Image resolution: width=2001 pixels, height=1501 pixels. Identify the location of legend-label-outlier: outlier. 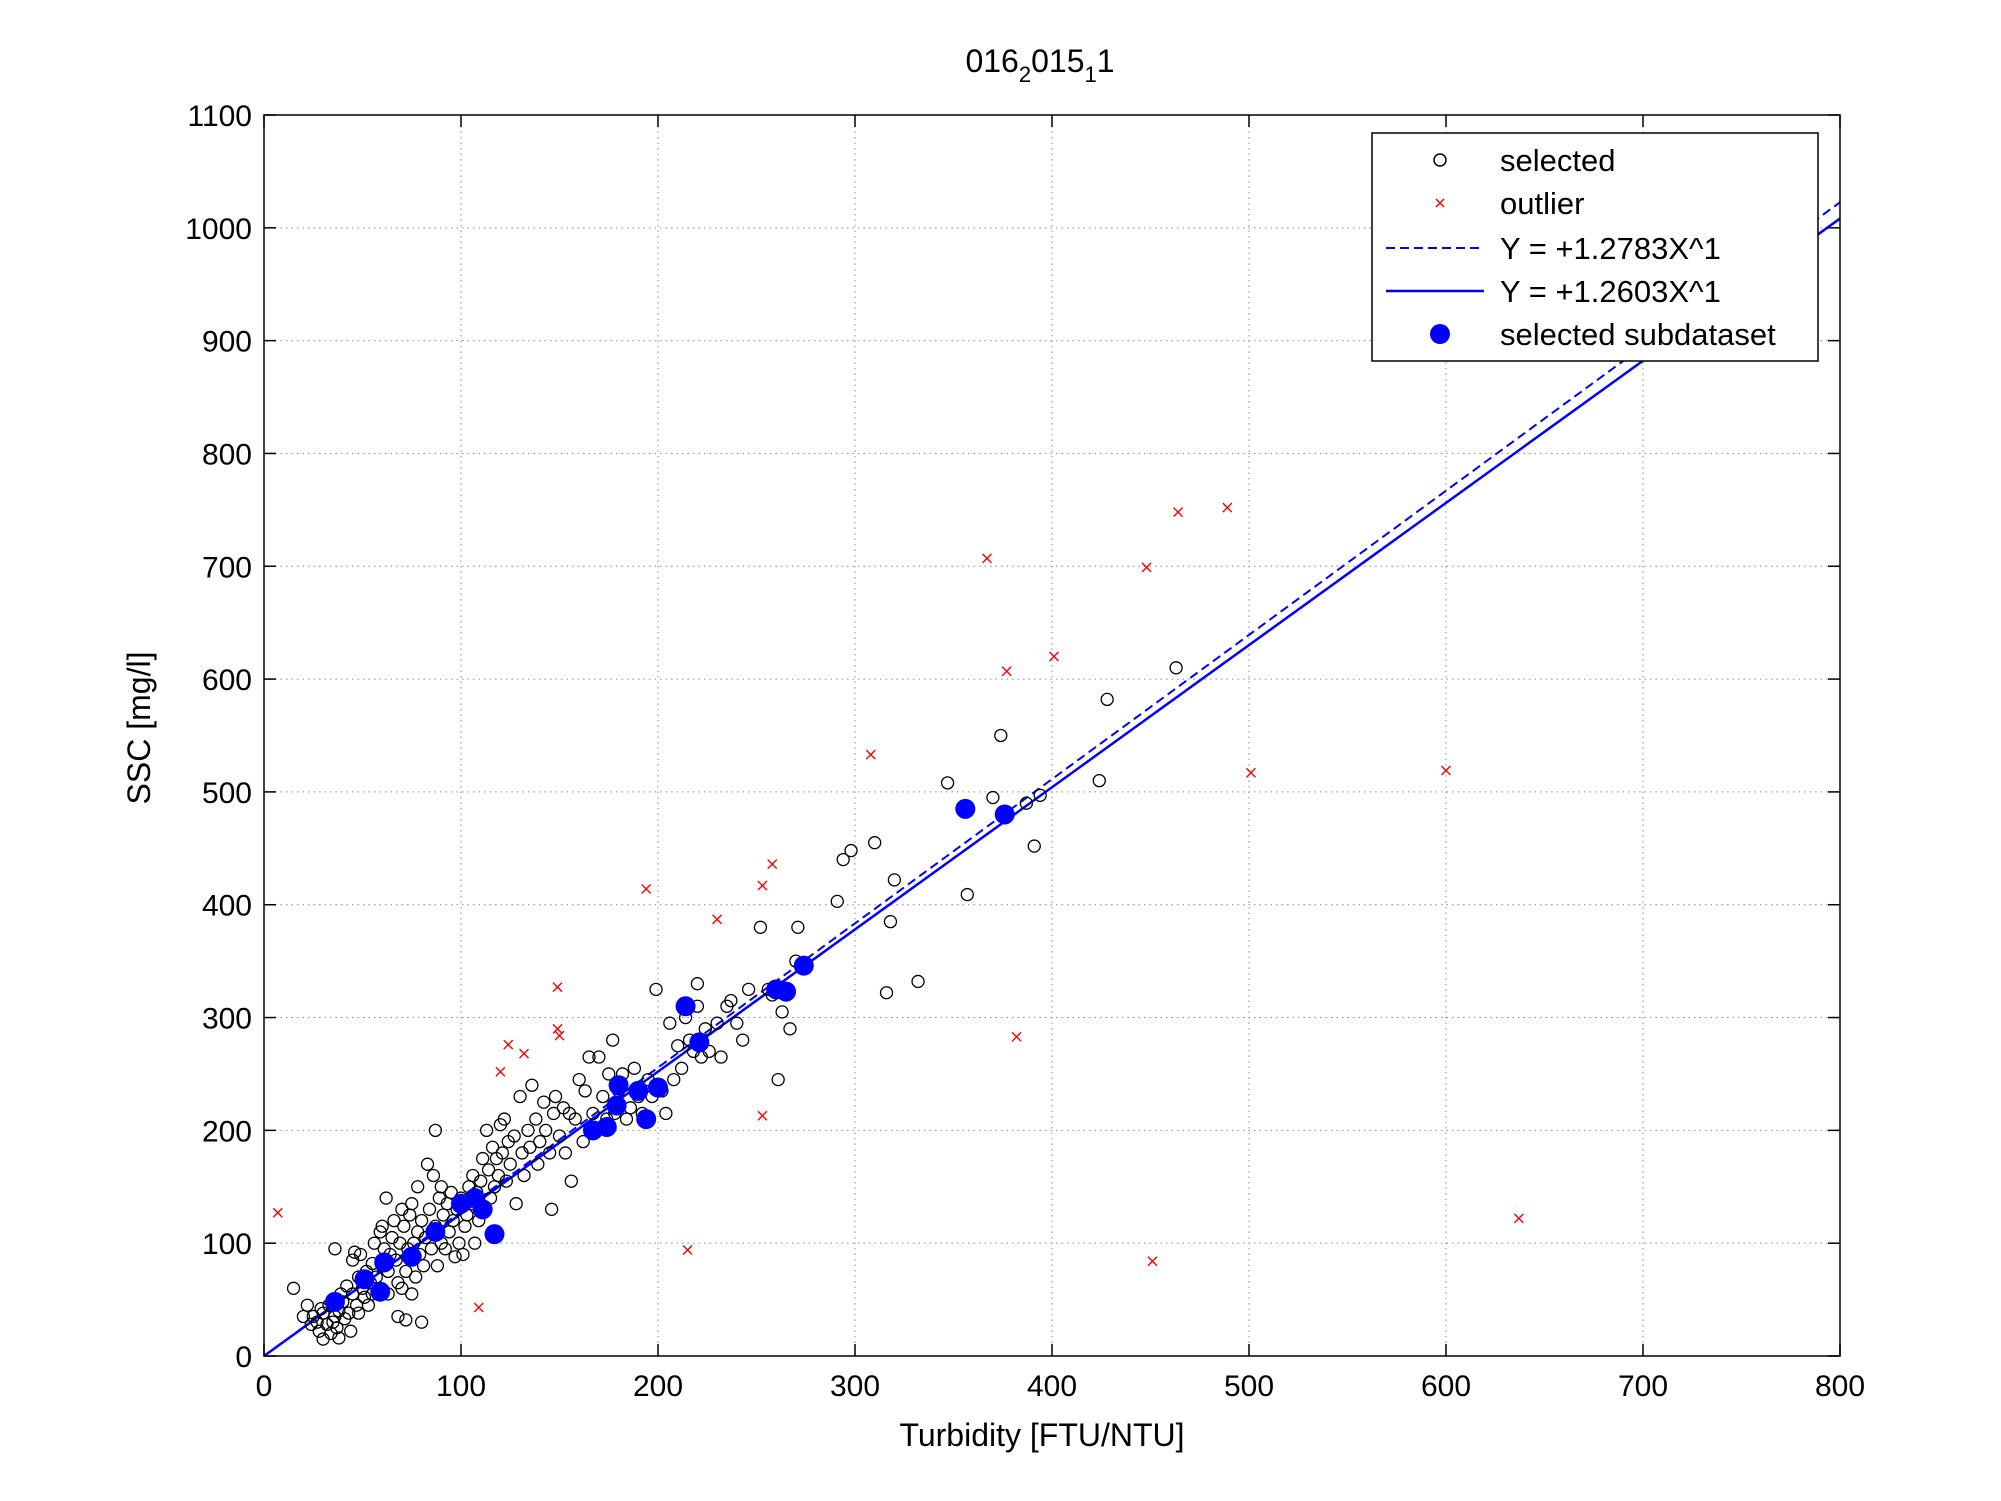
(1542, 203).